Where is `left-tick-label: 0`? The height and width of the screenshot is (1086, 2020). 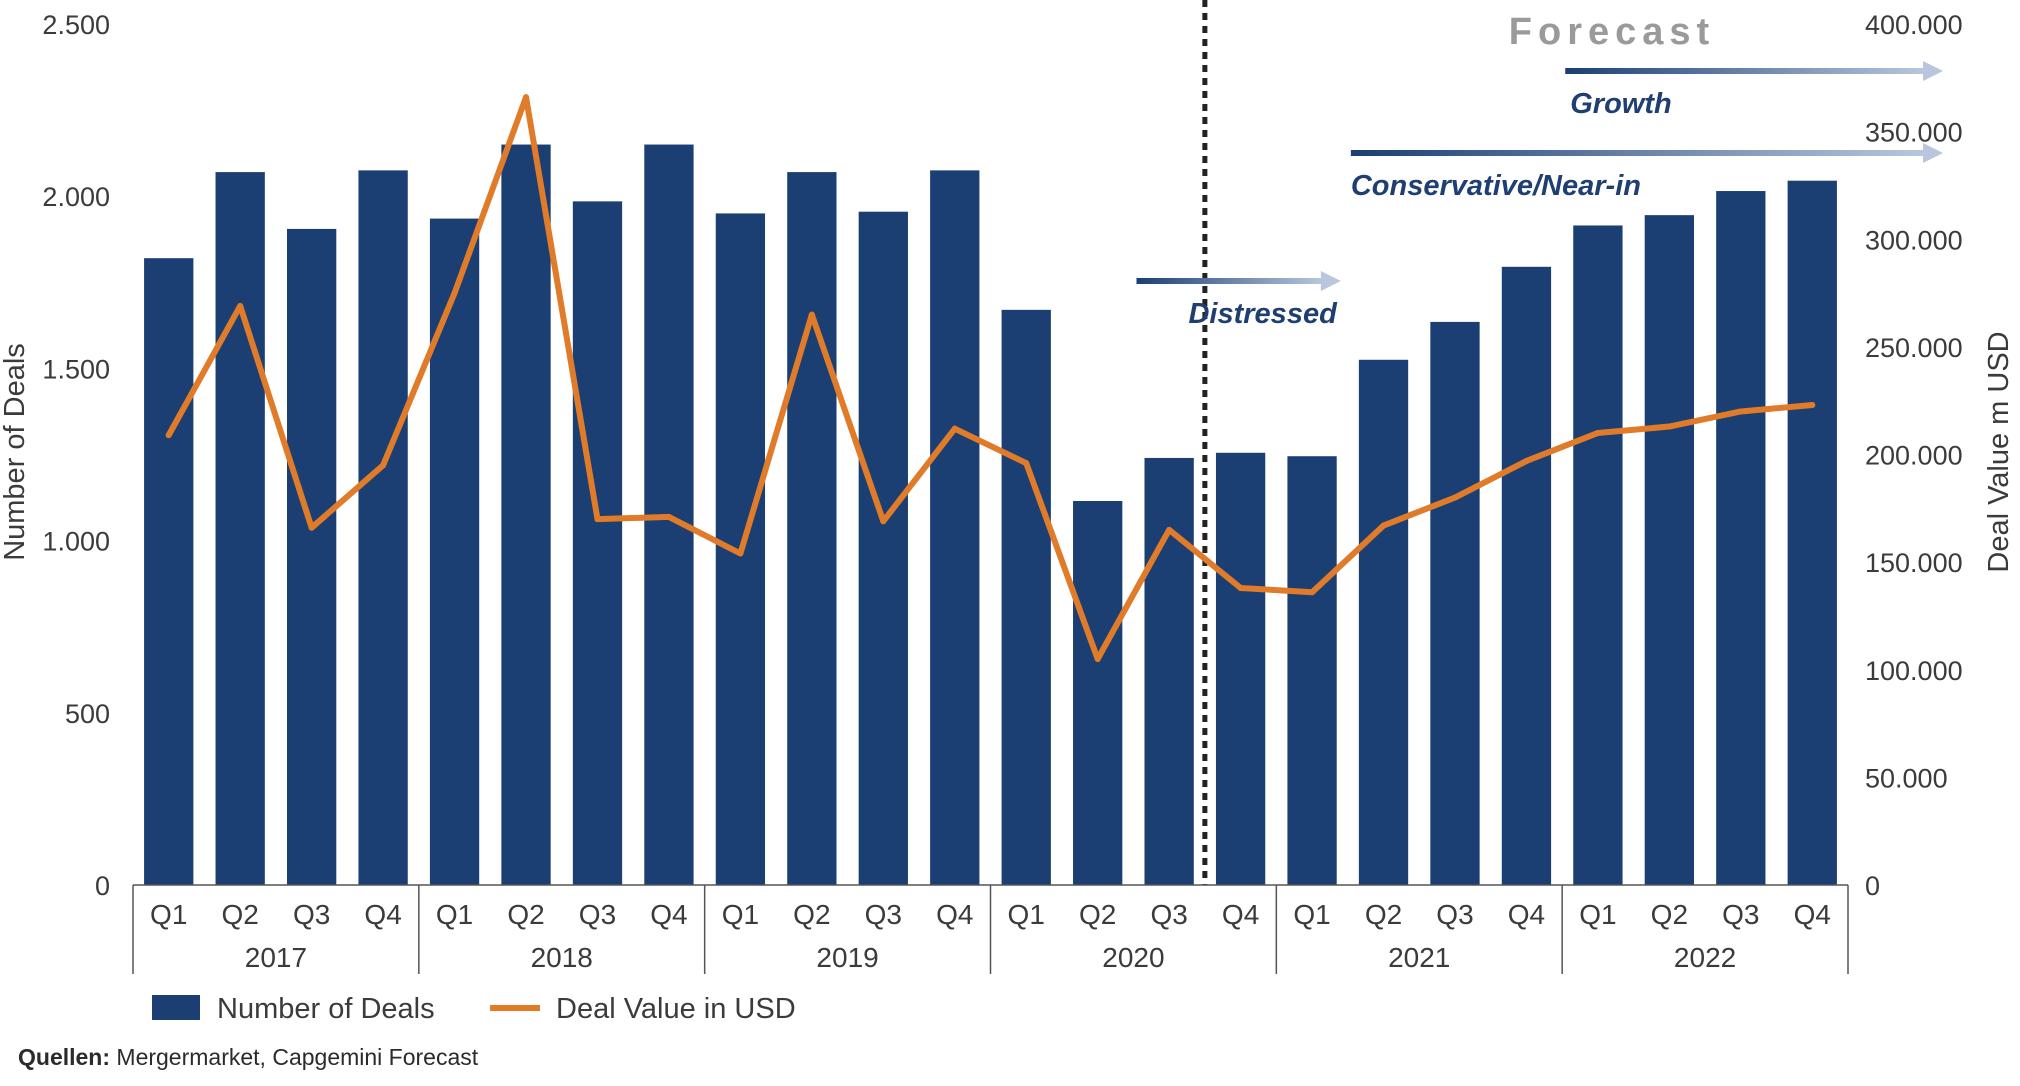 left-tick-label: 0 is located at coordinates (102, 886).